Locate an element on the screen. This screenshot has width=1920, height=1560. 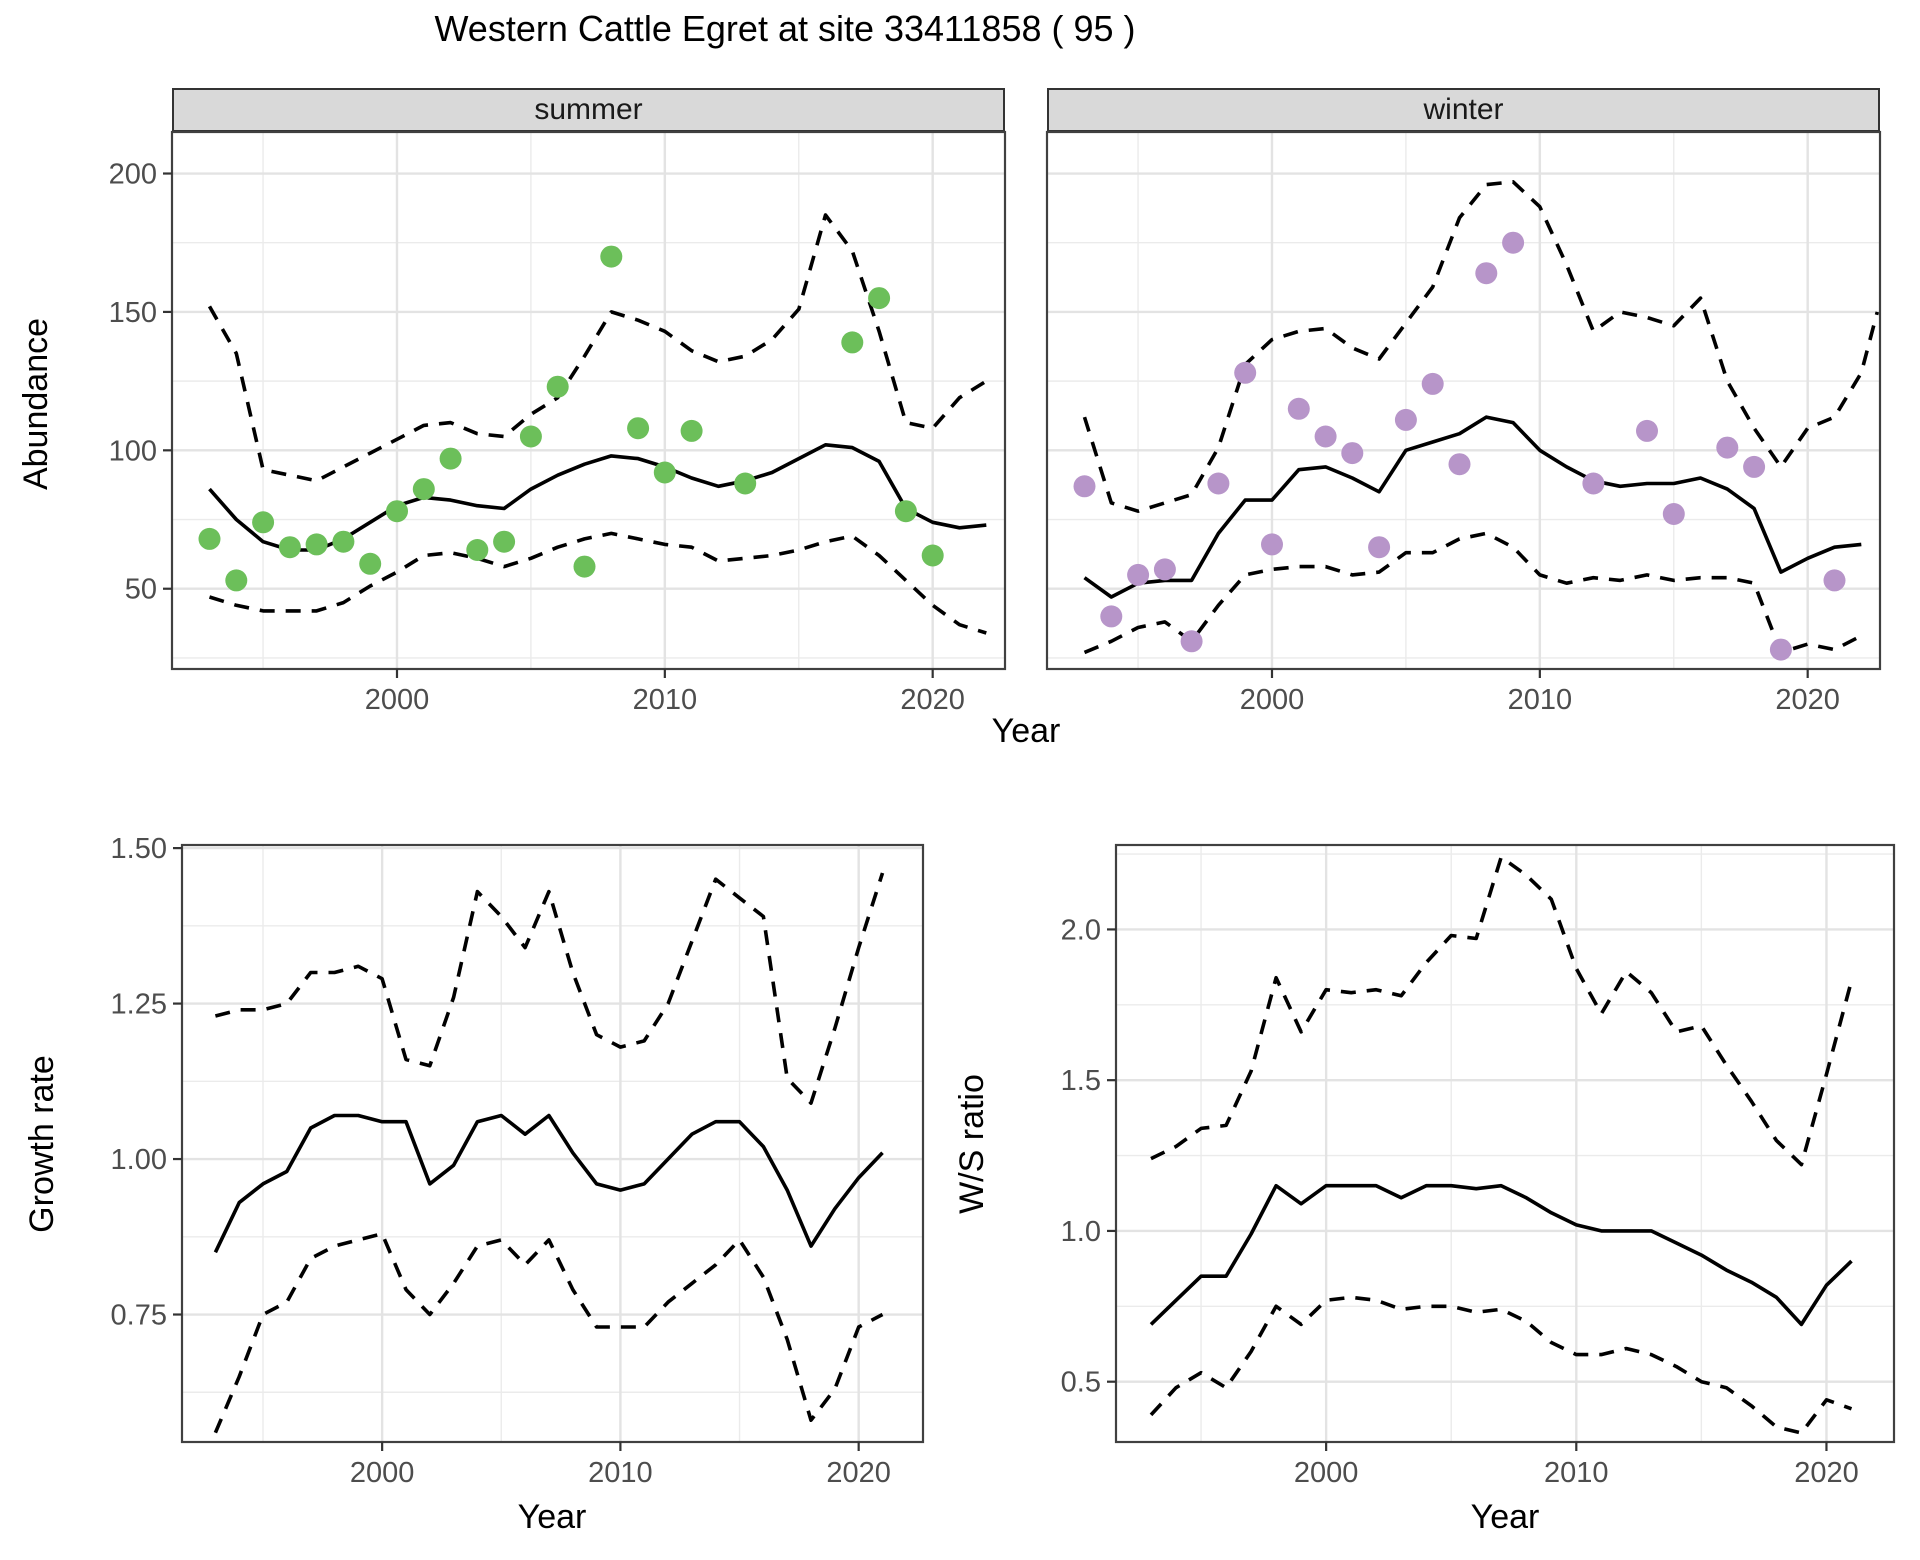
growth-year-axis-title: Year is located at coordinates (552, 1517).